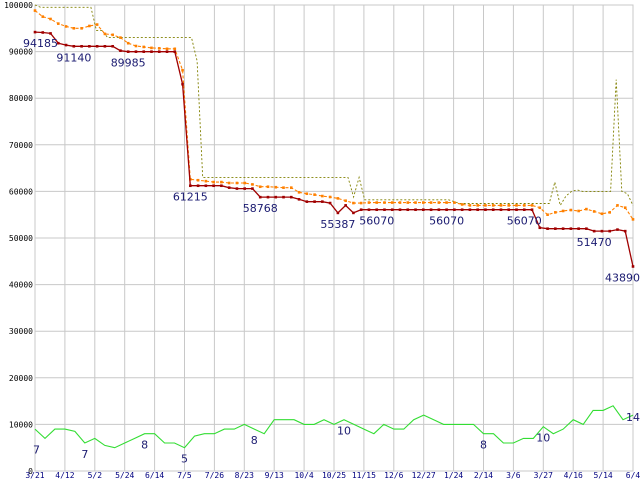  I want to click on y-tick-label: 90000, so click(21, 52).